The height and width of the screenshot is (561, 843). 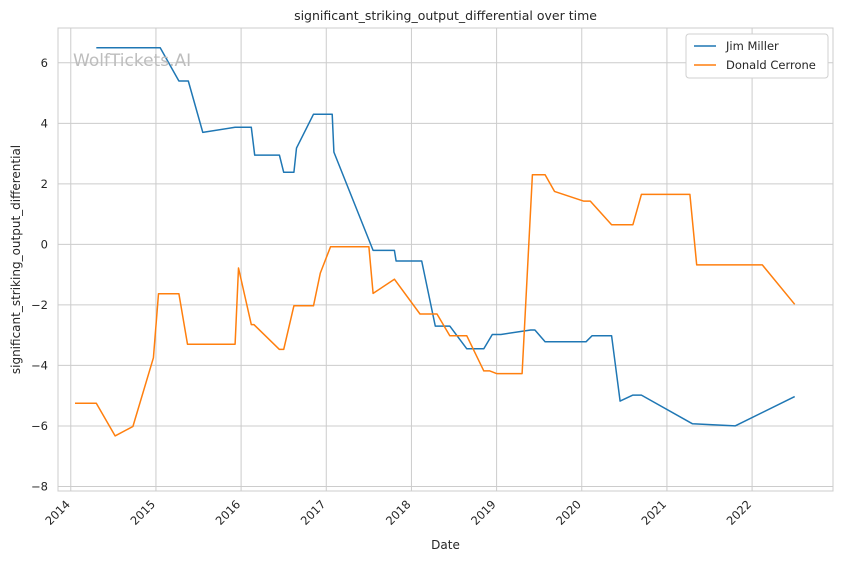 I want to click on y-tick-label: −6, so click(x=39, y=426).